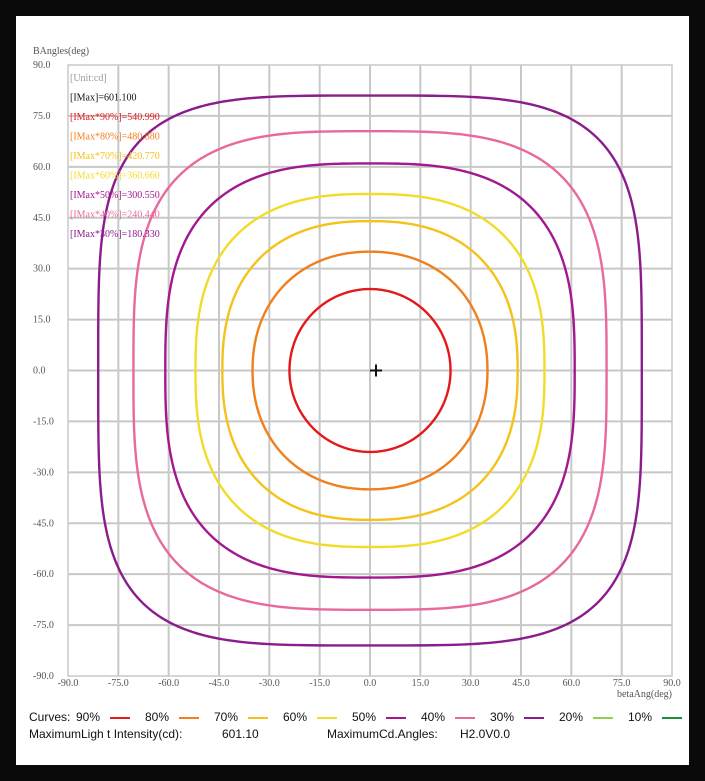  What do you see at coordinates (88, 717) in the screenshot?
I see `legend-entry-label: 90%` at bounding box center [88, 717].